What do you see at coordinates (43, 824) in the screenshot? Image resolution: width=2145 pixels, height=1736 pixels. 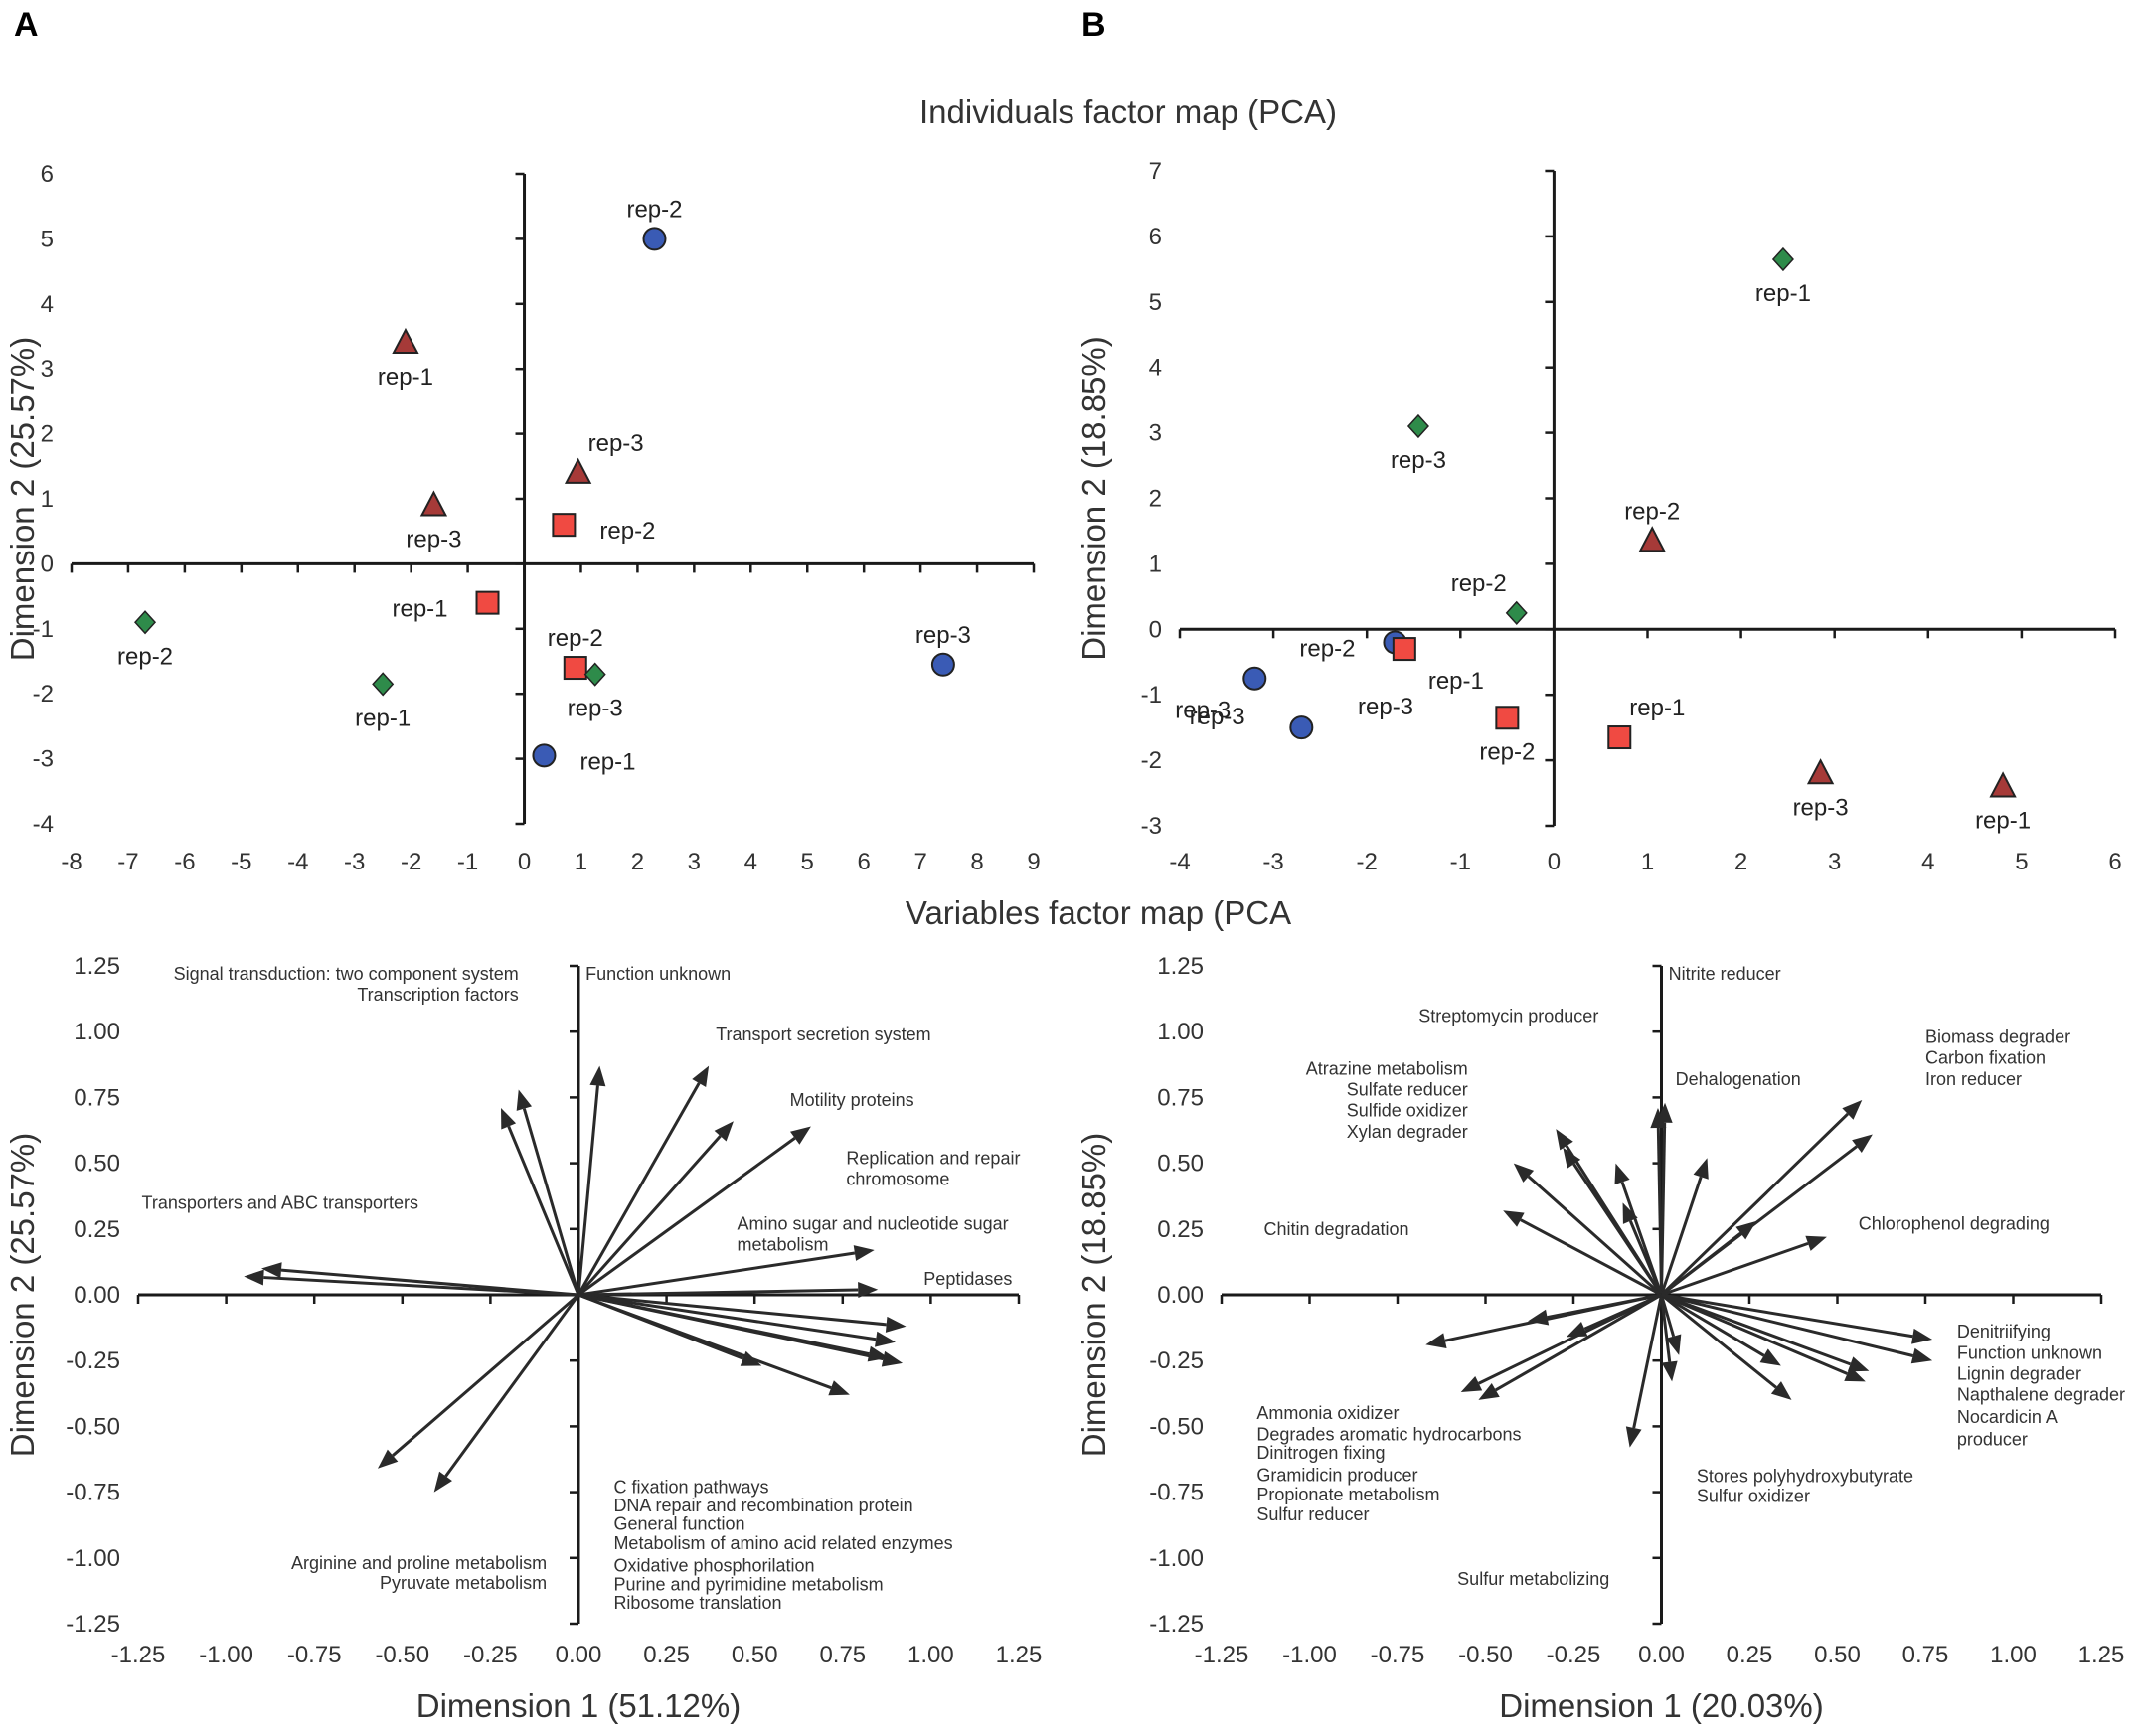 I see `y-tick-label: -4` at bounding box center [43, 824].